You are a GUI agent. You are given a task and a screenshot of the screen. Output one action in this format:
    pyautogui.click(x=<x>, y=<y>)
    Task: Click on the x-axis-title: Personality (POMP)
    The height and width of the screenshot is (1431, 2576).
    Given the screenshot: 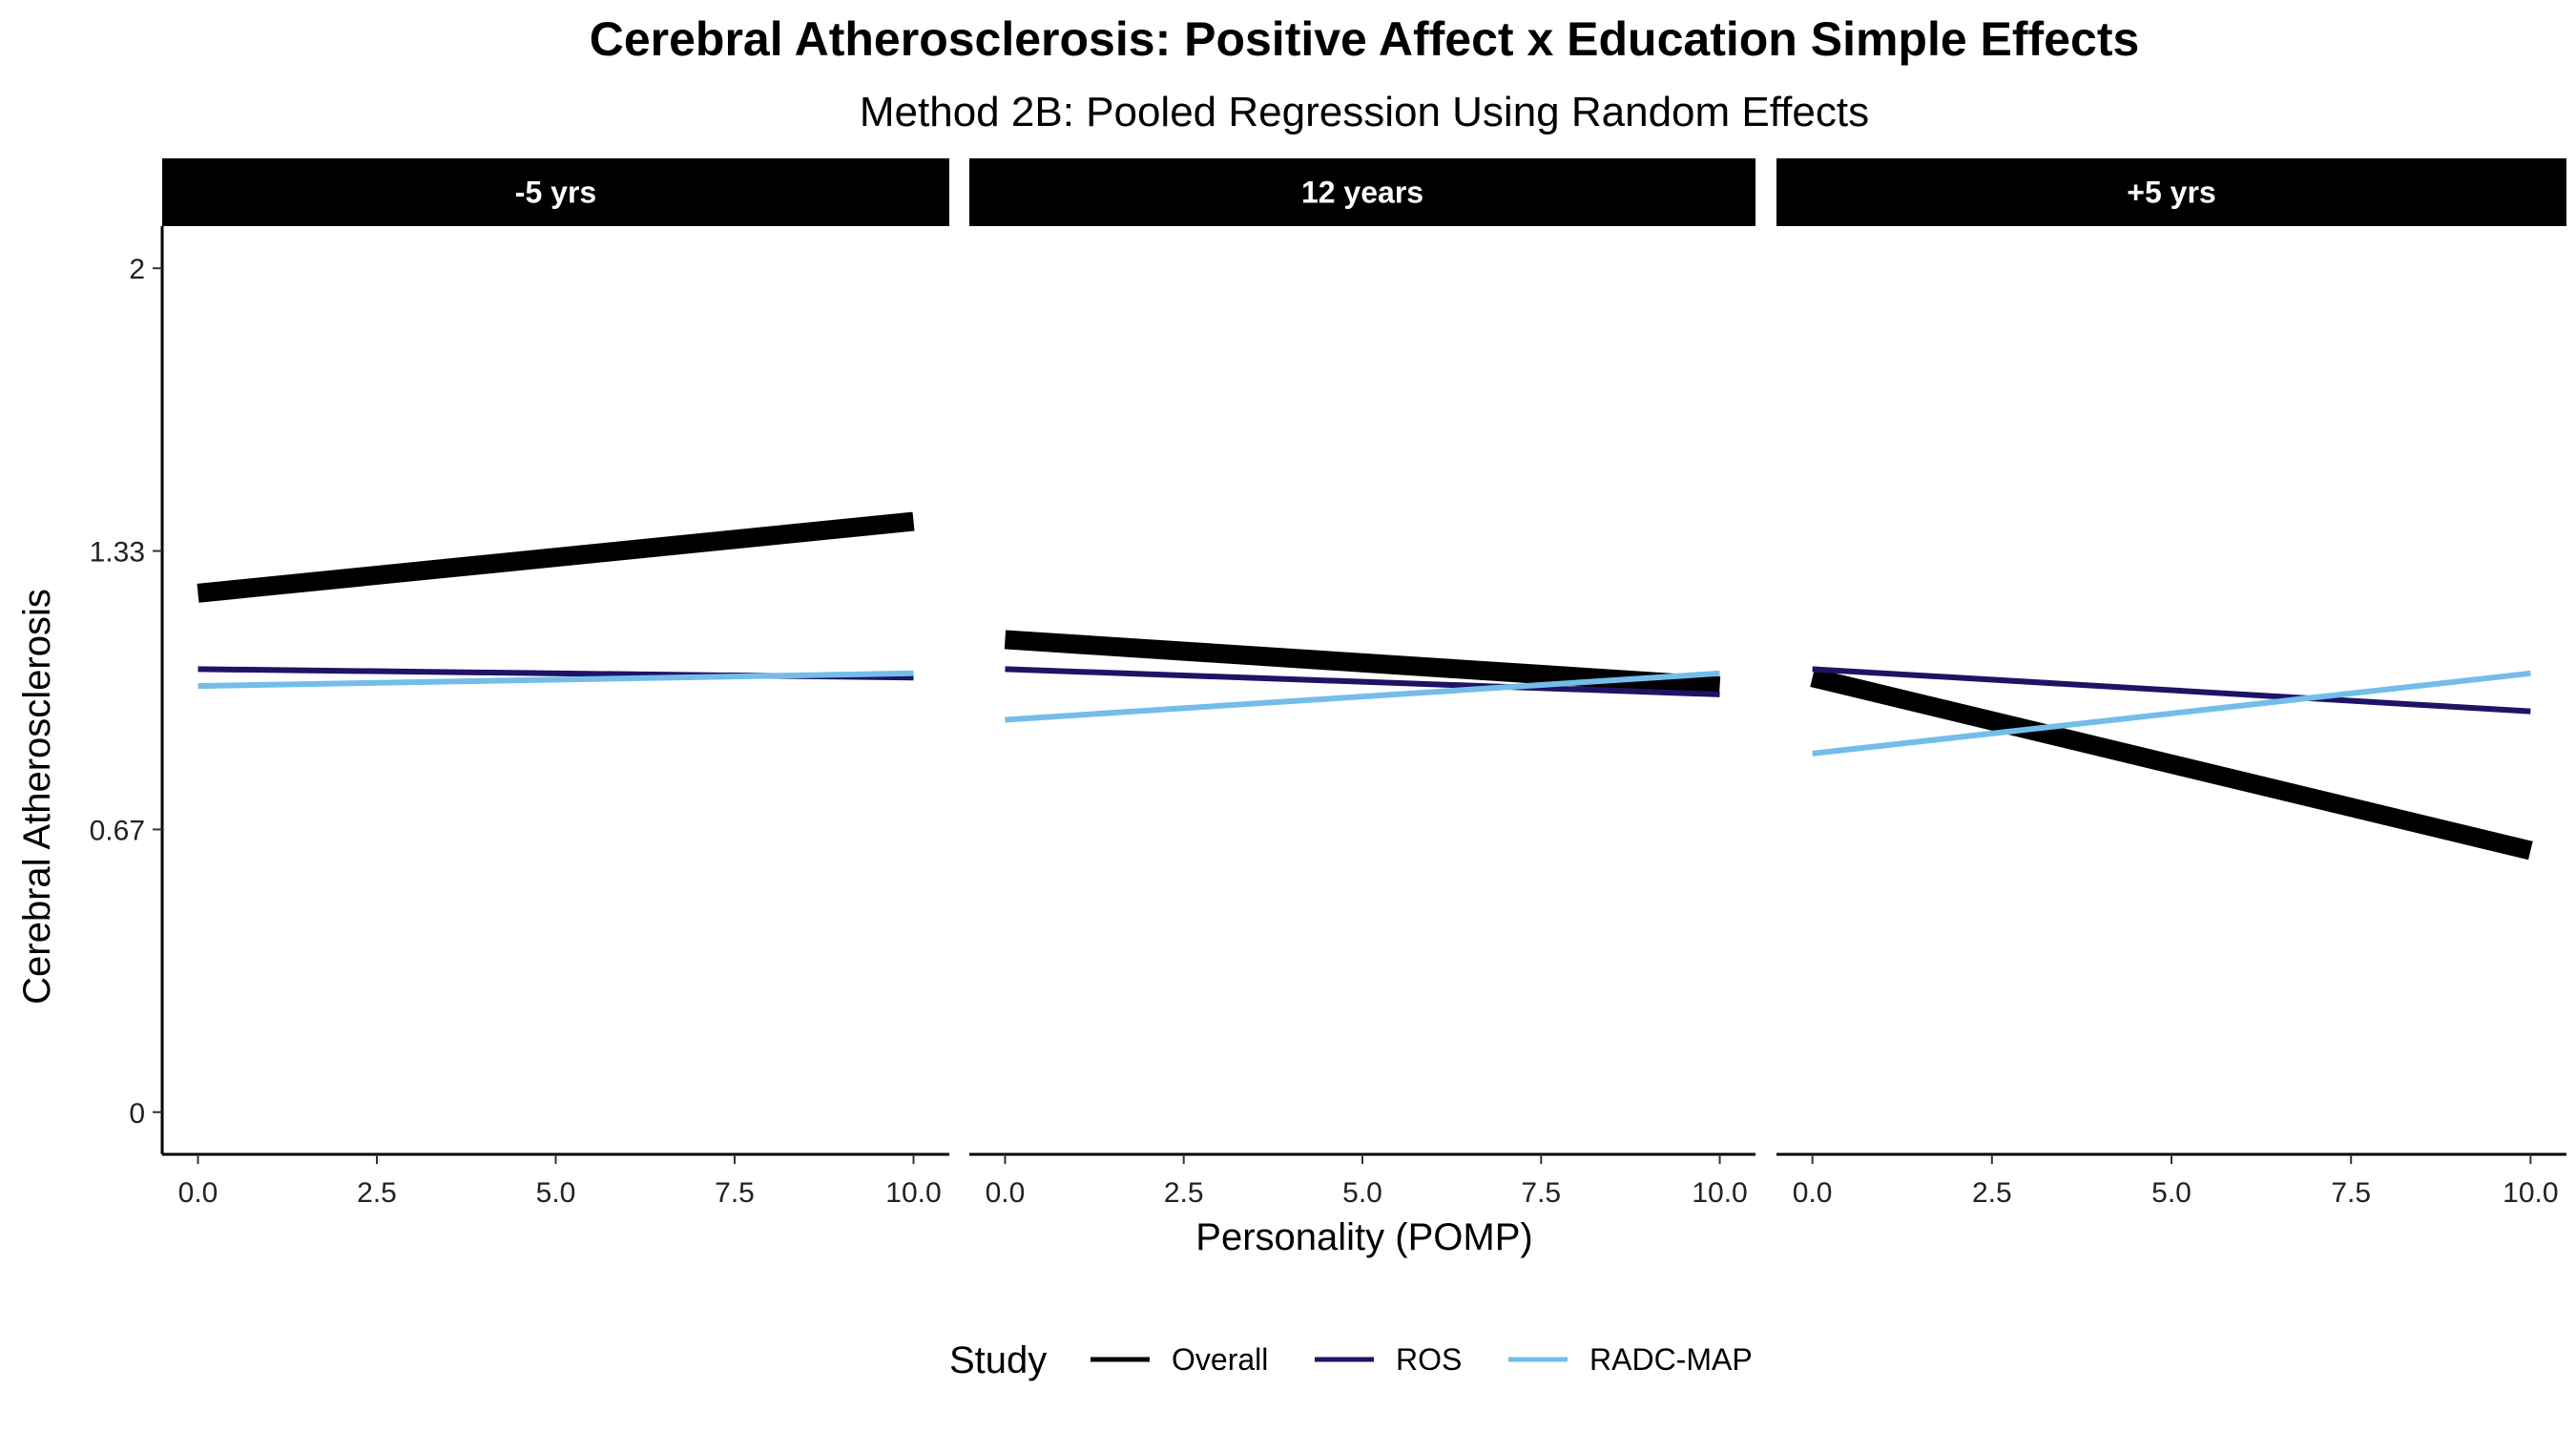 What is the action you would take?
    pyautogui.click(x=1363, y=1237)
    